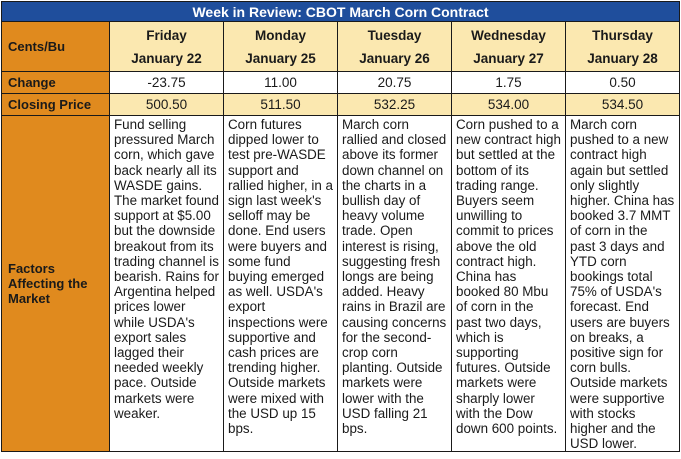  What do you see at coordinates (166, 58) in the screenshot?
I see `day-date: January 22` at bounding box center [166, 58].